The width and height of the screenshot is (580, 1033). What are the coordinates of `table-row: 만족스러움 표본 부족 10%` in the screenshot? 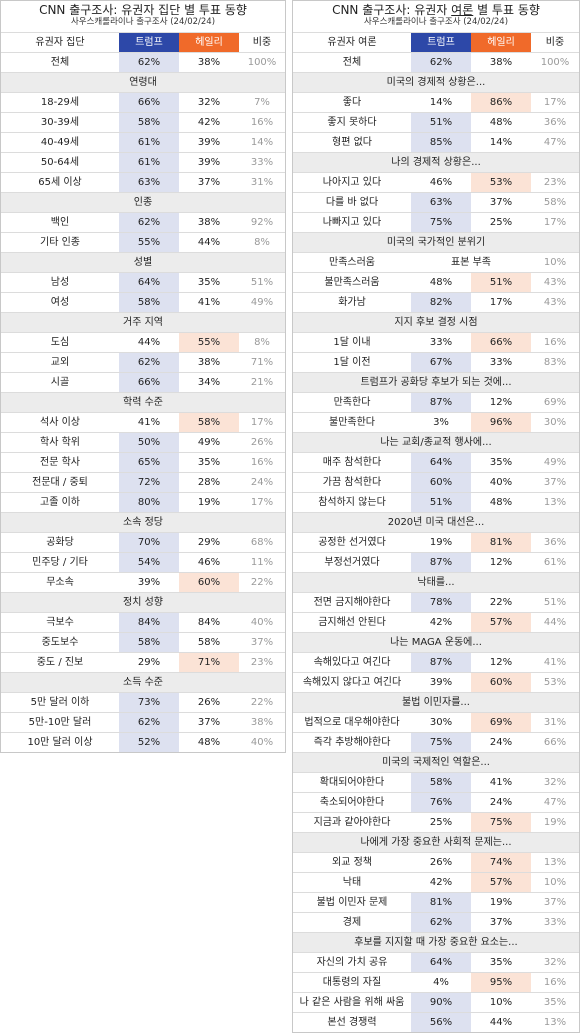 It's located at (436, 262).